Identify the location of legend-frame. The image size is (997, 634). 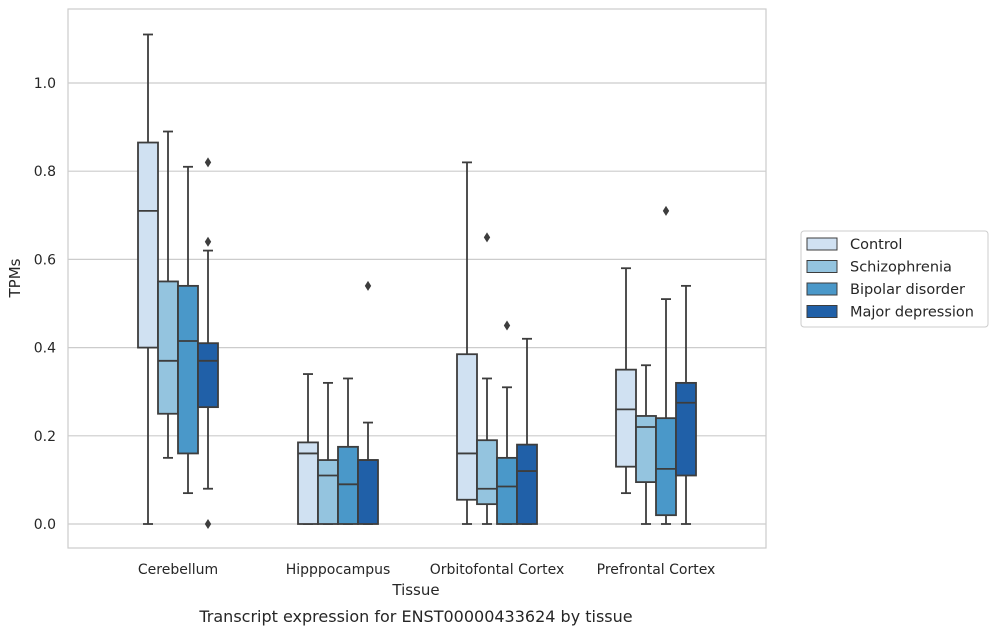
(894, 279).